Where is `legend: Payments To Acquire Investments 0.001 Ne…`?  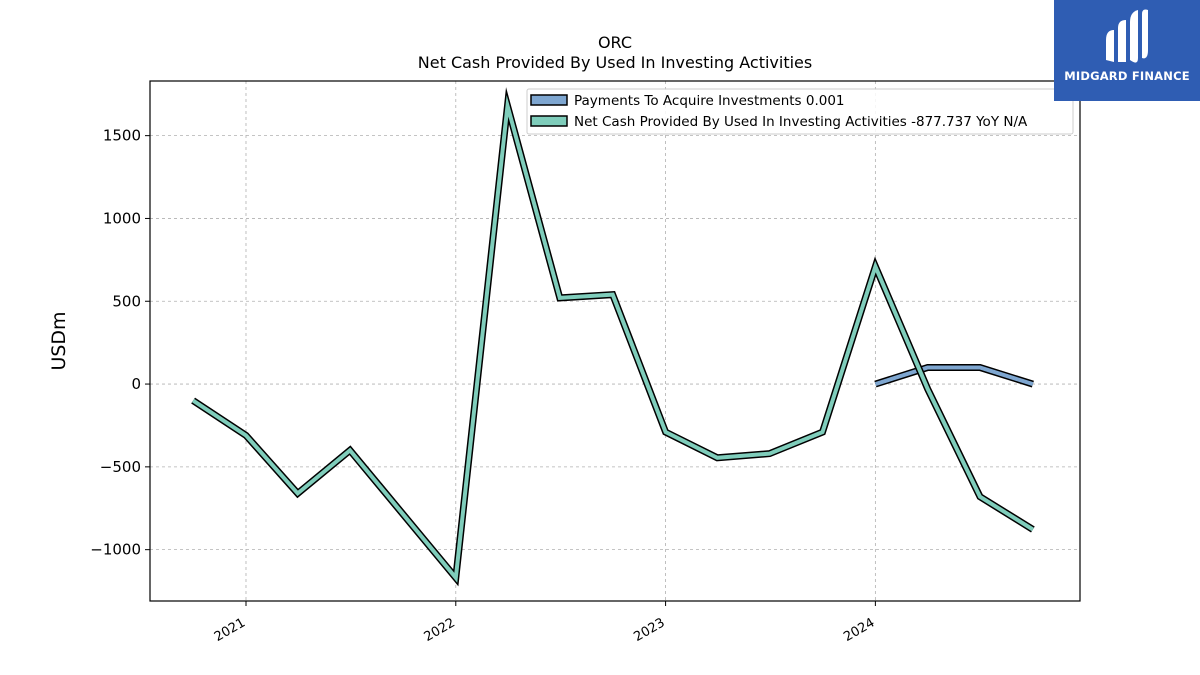 legend: Payments To Acquire Investments 0.001 Ne… is located at coordinates (800, 111).